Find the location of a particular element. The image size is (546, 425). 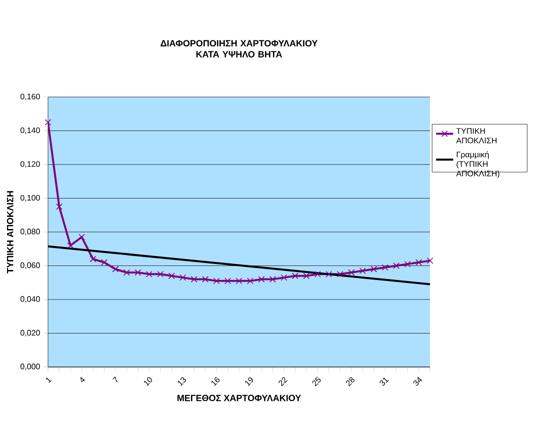

x-tick-label: 13 is located at coordinates (182, 381).